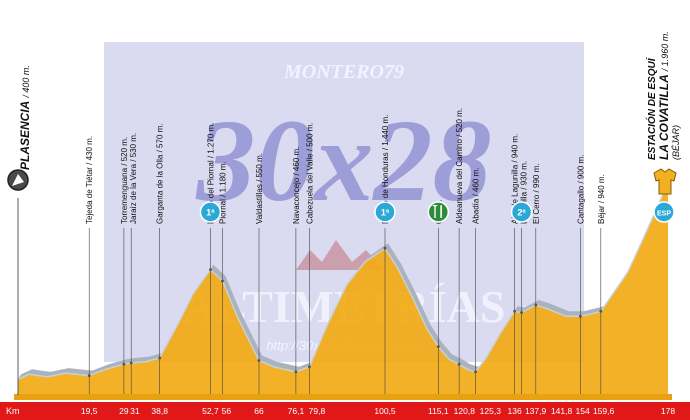  Describe the element at coordinates (465, 411) in the screenshot. I see `x-axis-tick-label: 120,8` at that location.